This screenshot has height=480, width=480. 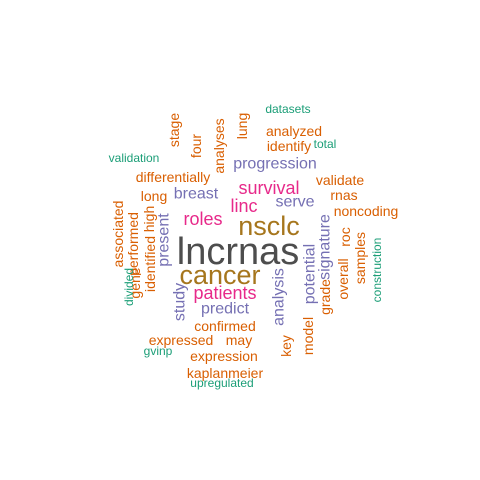 What do you see at coordinates (243, 206) in the screenshot?
I see `word-linc: linc` at bounding box center [243, 206].